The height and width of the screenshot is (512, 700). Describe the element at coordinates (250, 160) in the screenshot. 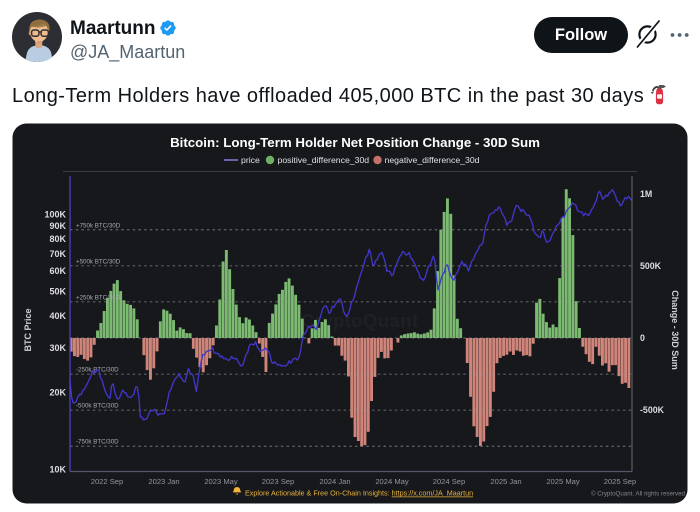

I see `svg-text: price` at that location.